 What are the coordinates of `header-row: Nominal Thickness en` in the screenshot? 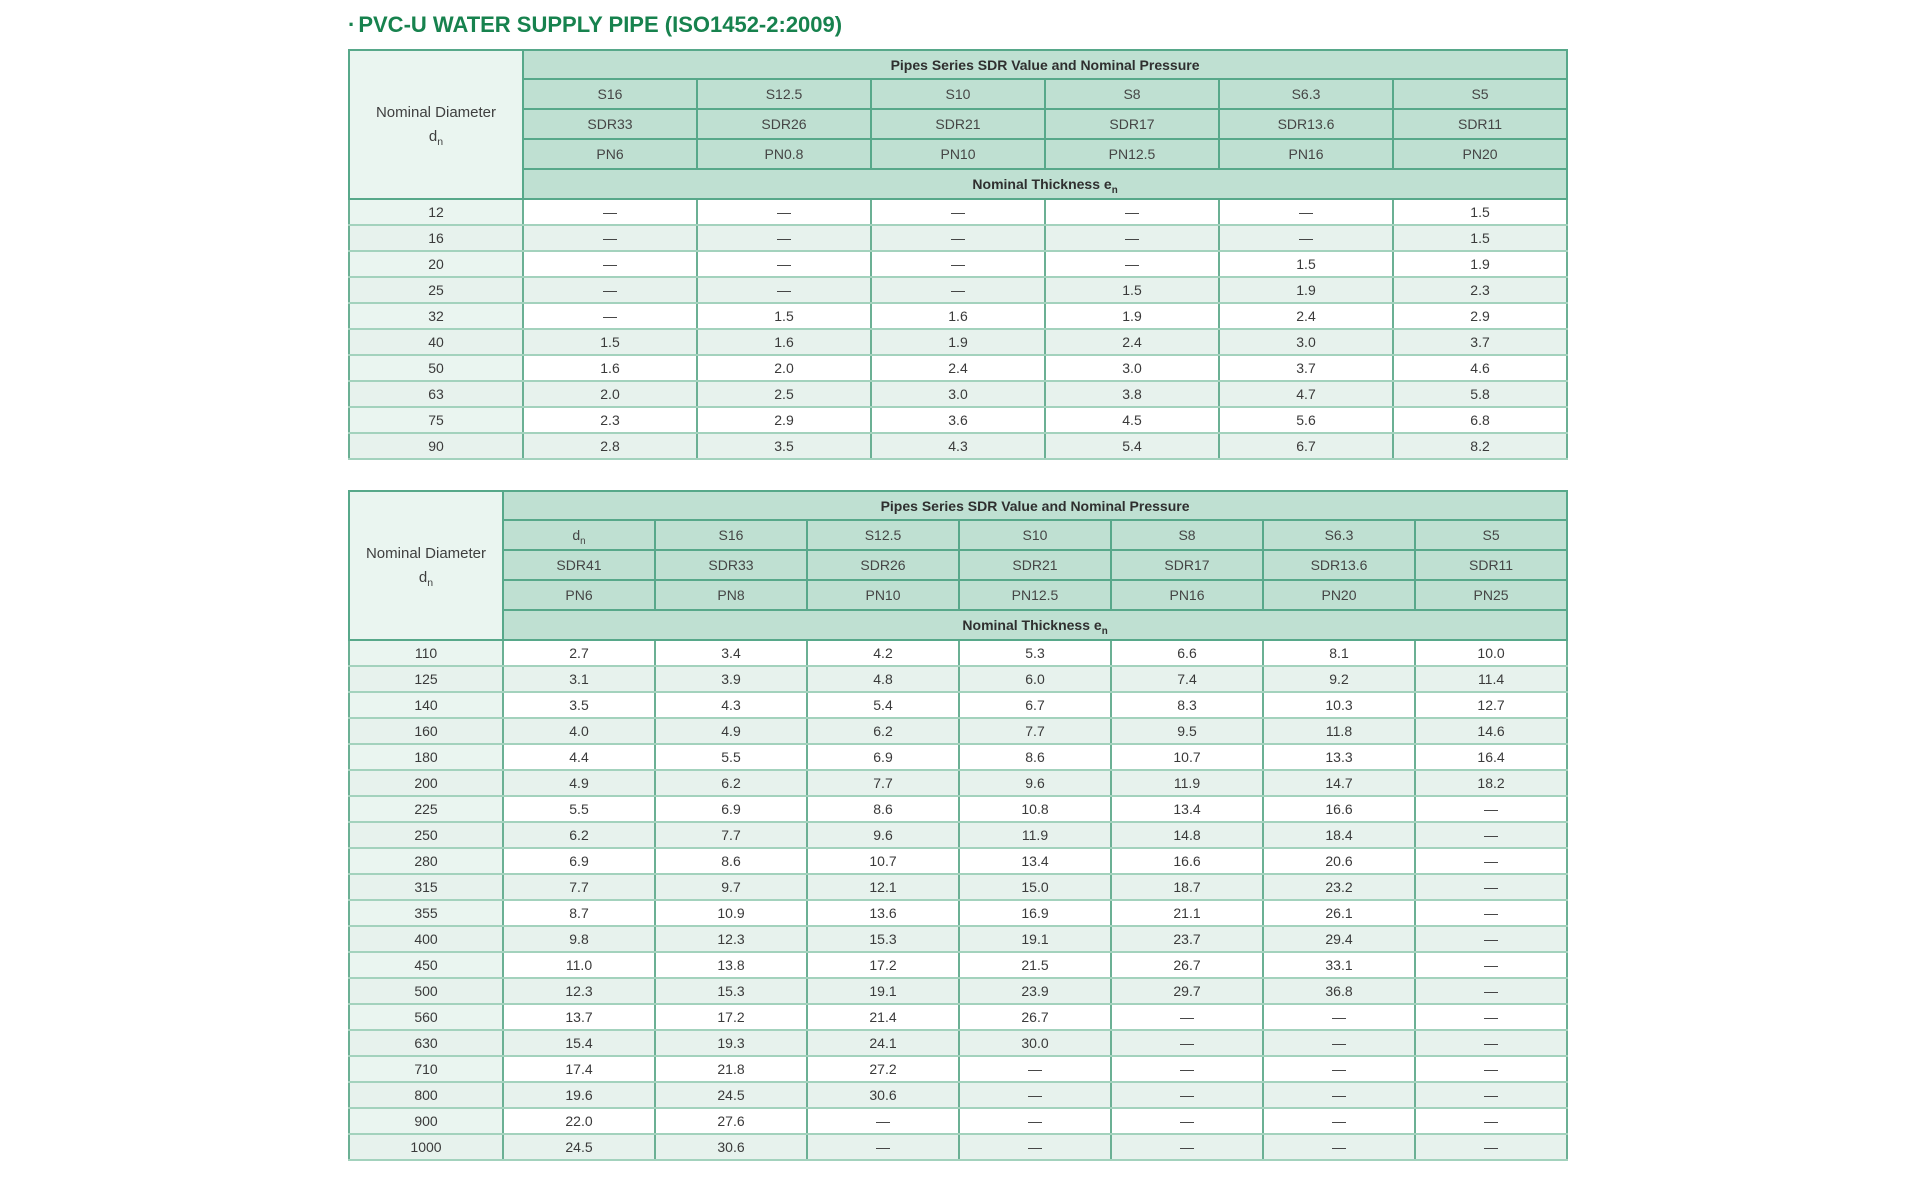 It's located at (959, 184).